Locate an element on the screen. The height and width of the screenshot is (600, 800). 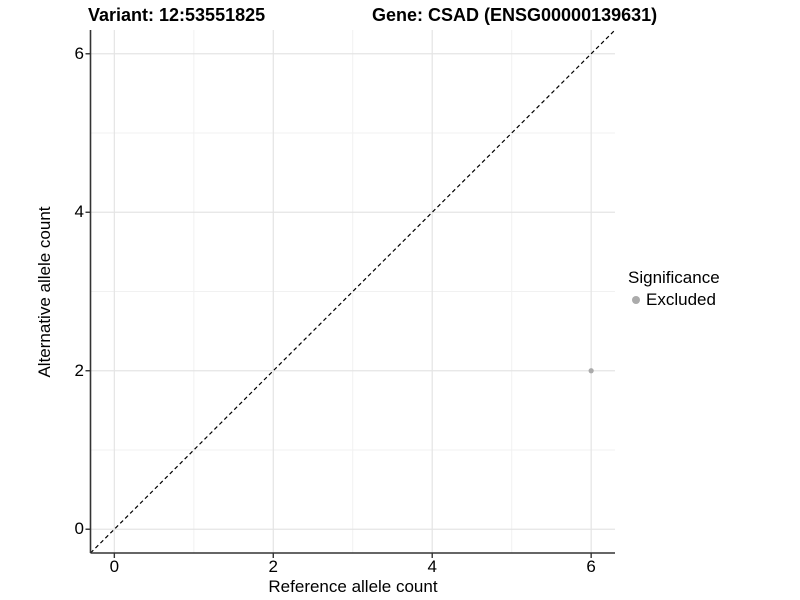
legend-entry-excluded: Excluded is located at coordinates (674, 300).